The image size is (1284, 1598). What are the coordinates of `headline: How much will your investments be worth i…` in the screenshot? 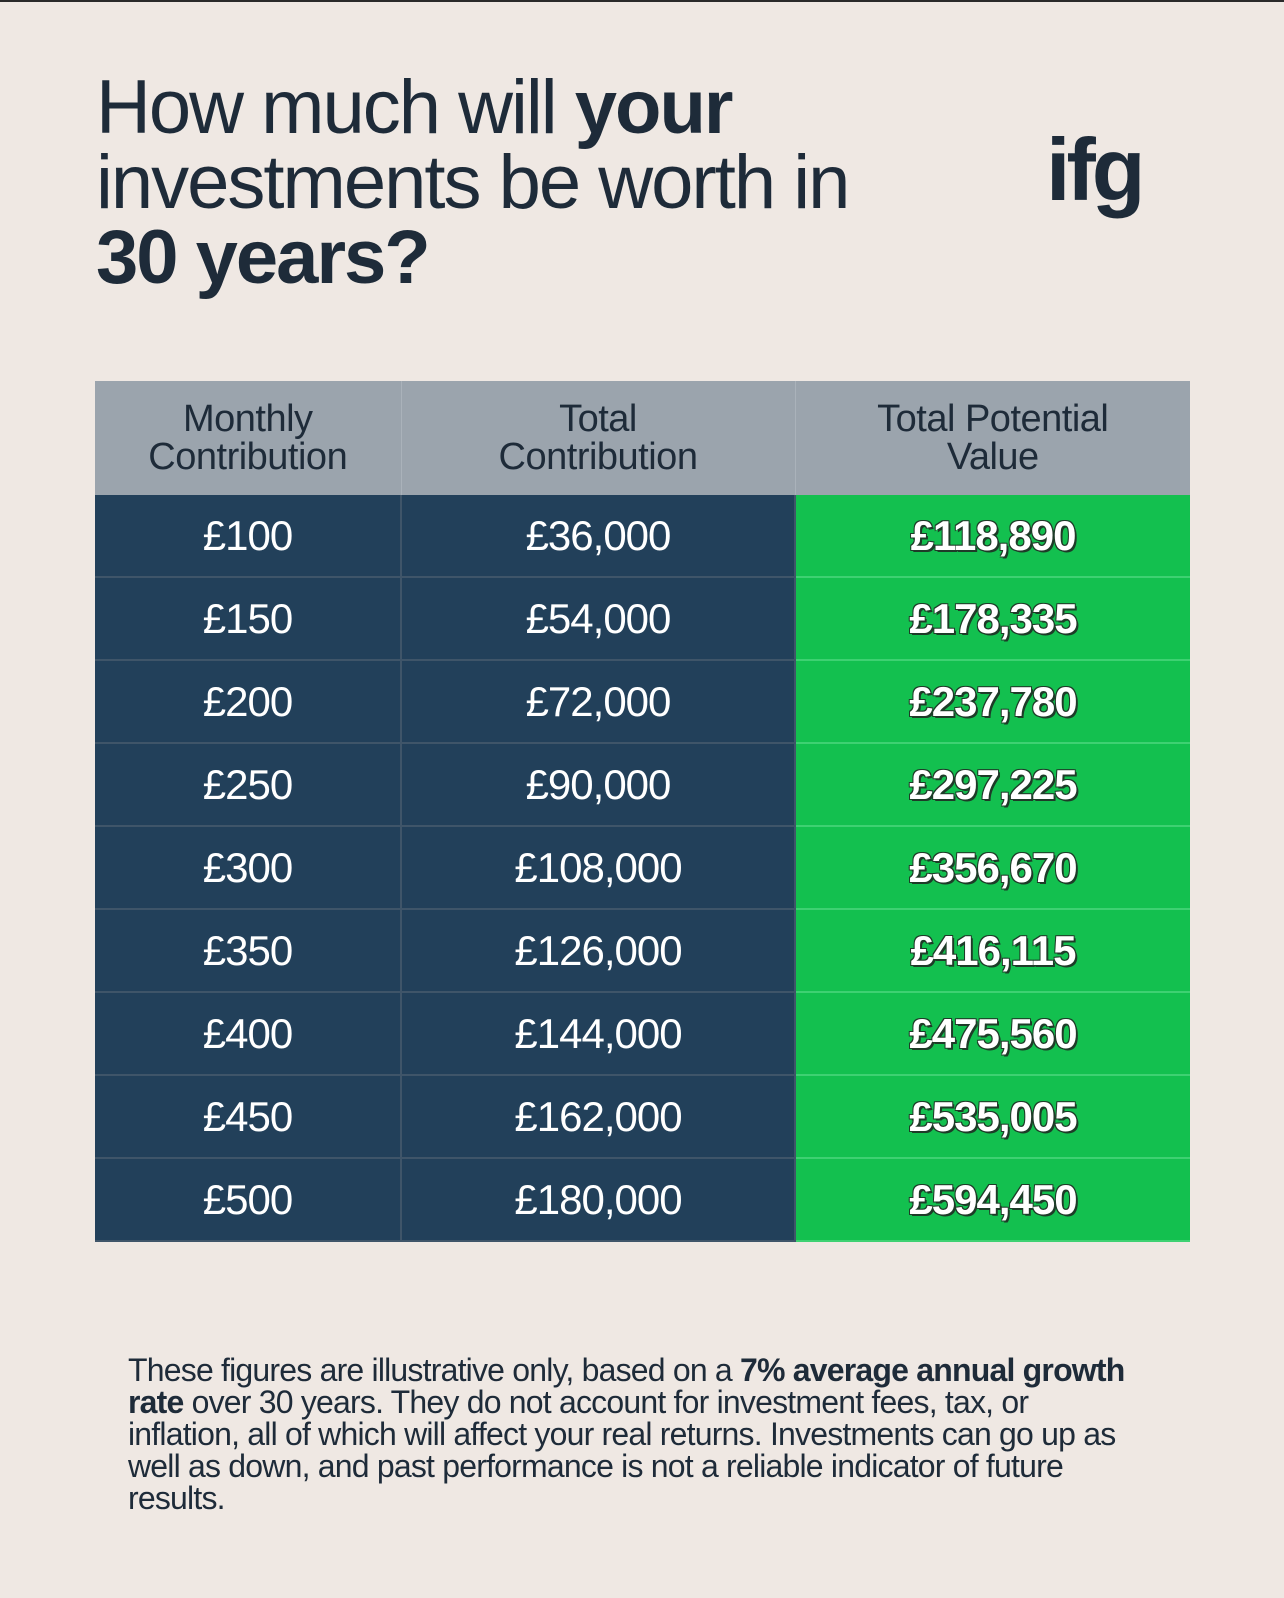 It's located at (546, 183).